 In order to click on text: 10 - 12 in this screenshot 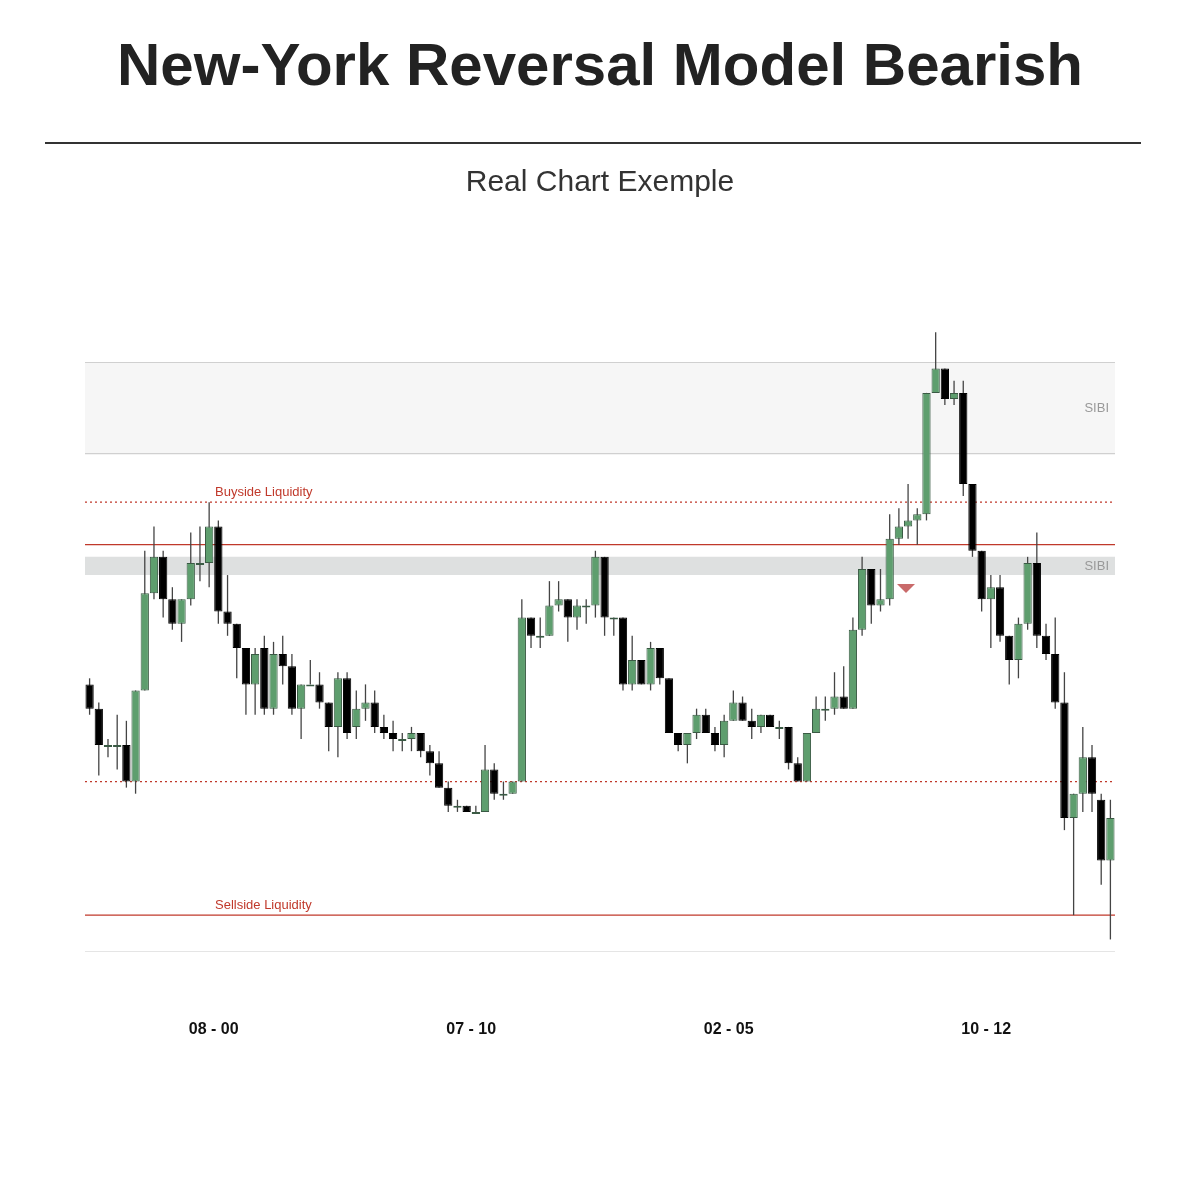, I will do `click(986, 1029)`.